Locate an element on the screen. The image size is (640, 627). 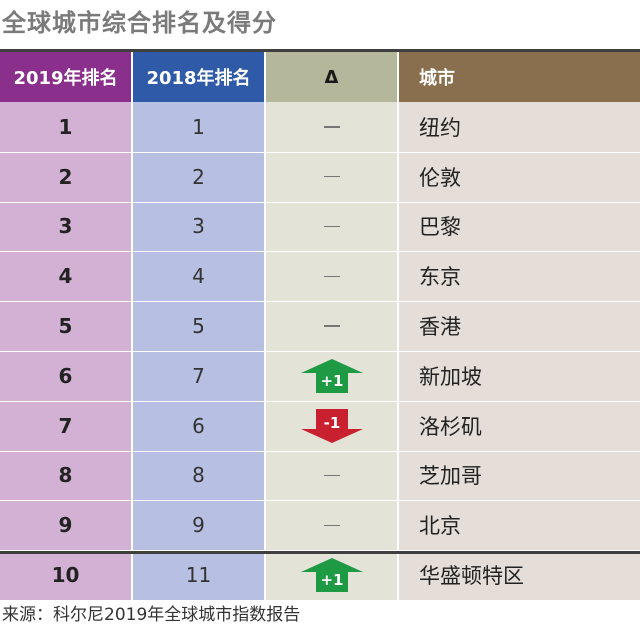
rank-2018-cell: 4 is located at coordinates (198, 276).